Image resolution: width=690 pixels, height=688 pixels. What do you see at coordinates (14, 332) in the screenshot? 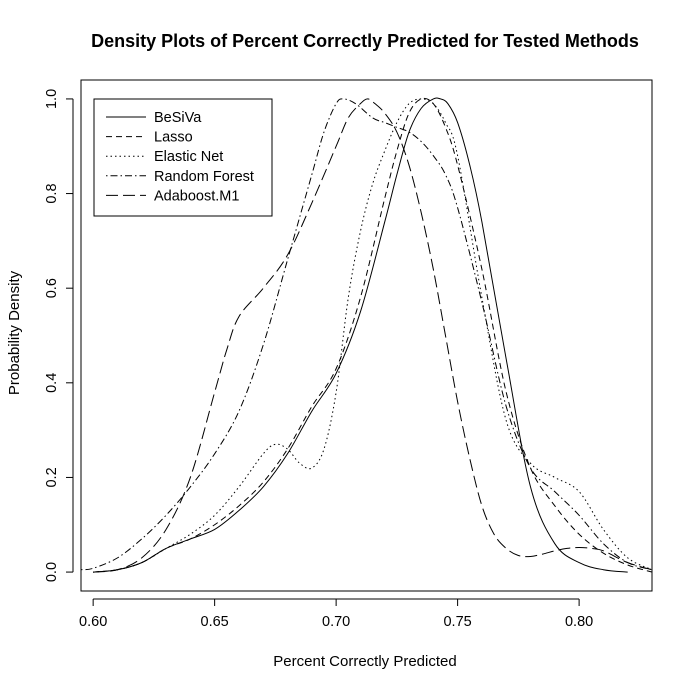
I see `y-axis-label: Probability Density` at bounding box center [14, 332].